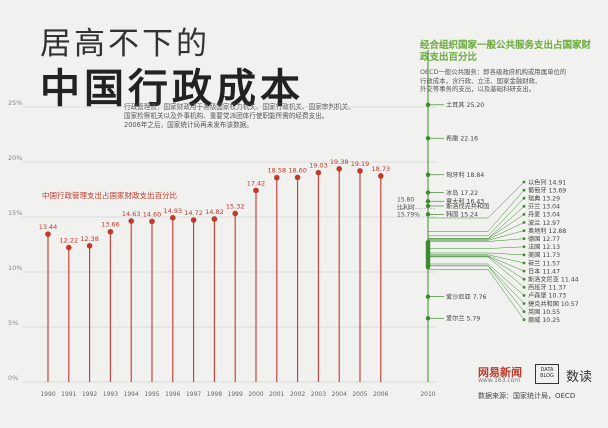 This screenshot has width=608, height=428. Describe the element at coordinates (462, 193) in the screenshot. I see `oecd-country-label: 冰岛 17.22` at that location.